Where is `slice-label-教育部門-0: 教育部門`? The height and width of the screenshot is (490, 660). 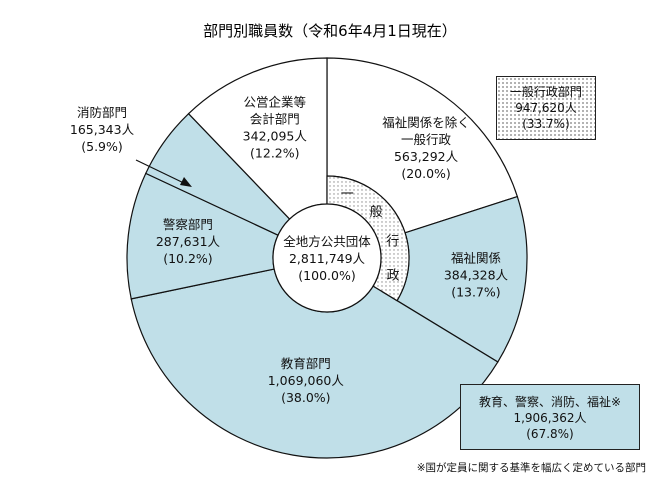 slice-label-教育部門-0: 教育部門 is located at coordinates (306, 363).